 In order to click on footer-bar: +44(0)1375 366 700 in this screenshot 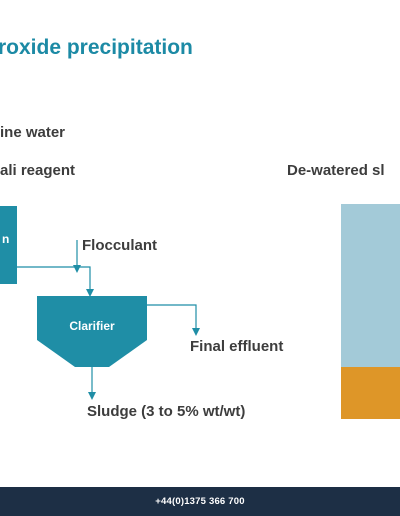, I will do `click(200, 501)`.